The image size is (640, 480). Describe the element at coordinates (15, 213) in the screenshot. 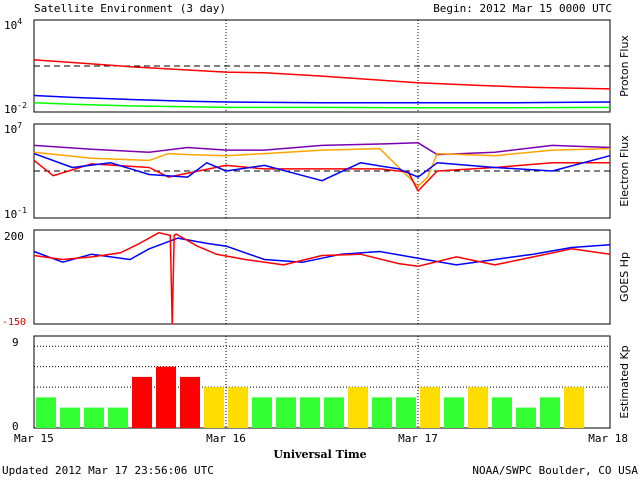

I see `electron-ytick-bottom: 10-1` at that location.